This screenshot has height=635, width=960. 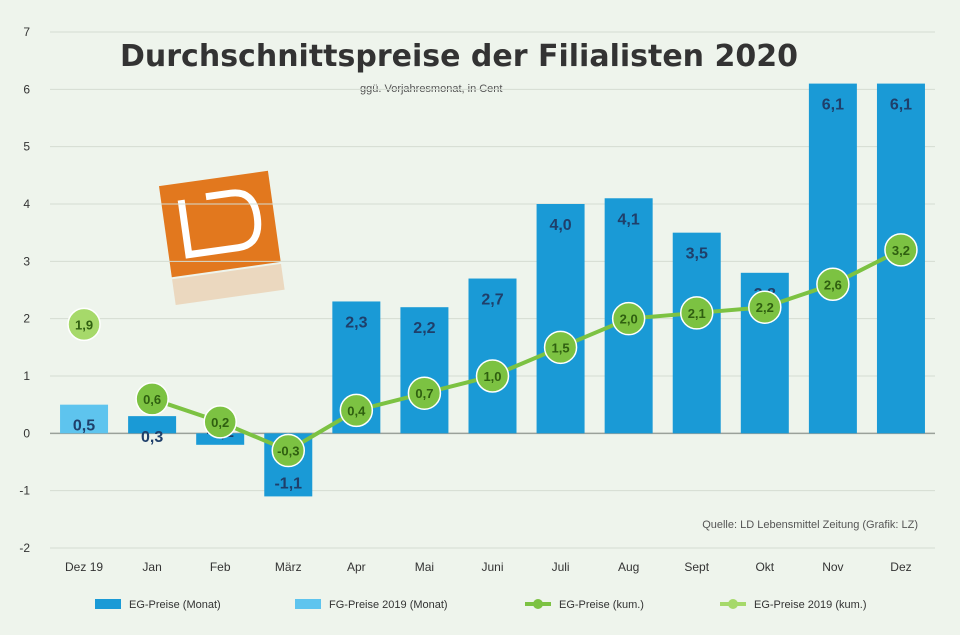 I want to click on bar-value-label: 0,5, so click(x=84, y=426).